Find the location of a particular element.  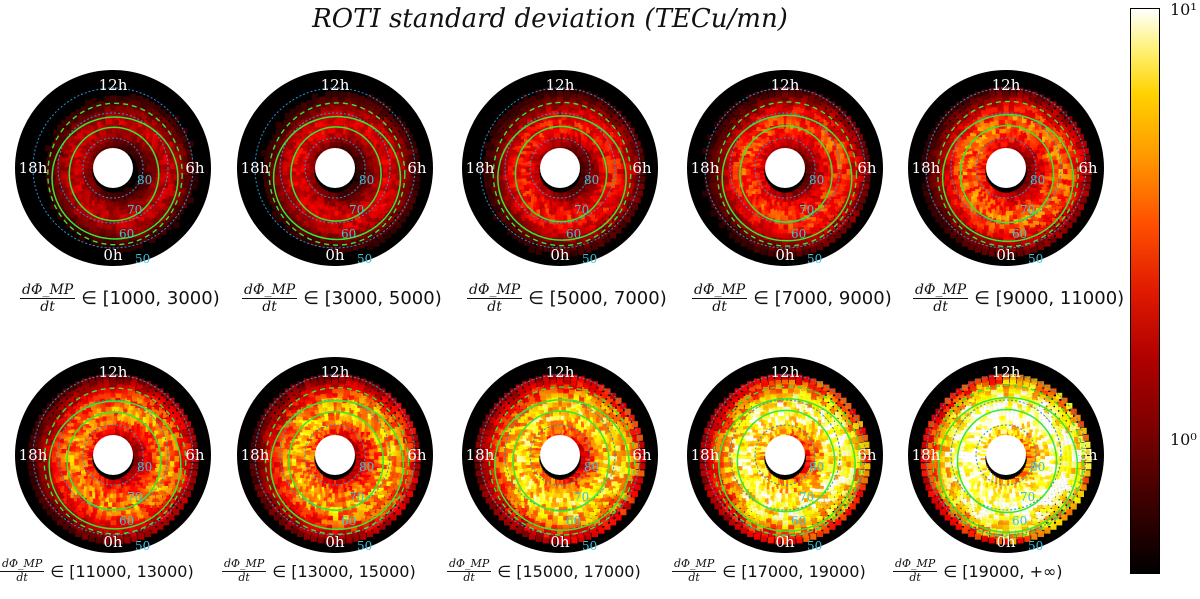

oval-boundary-outer is located at coordinates (787, 178).